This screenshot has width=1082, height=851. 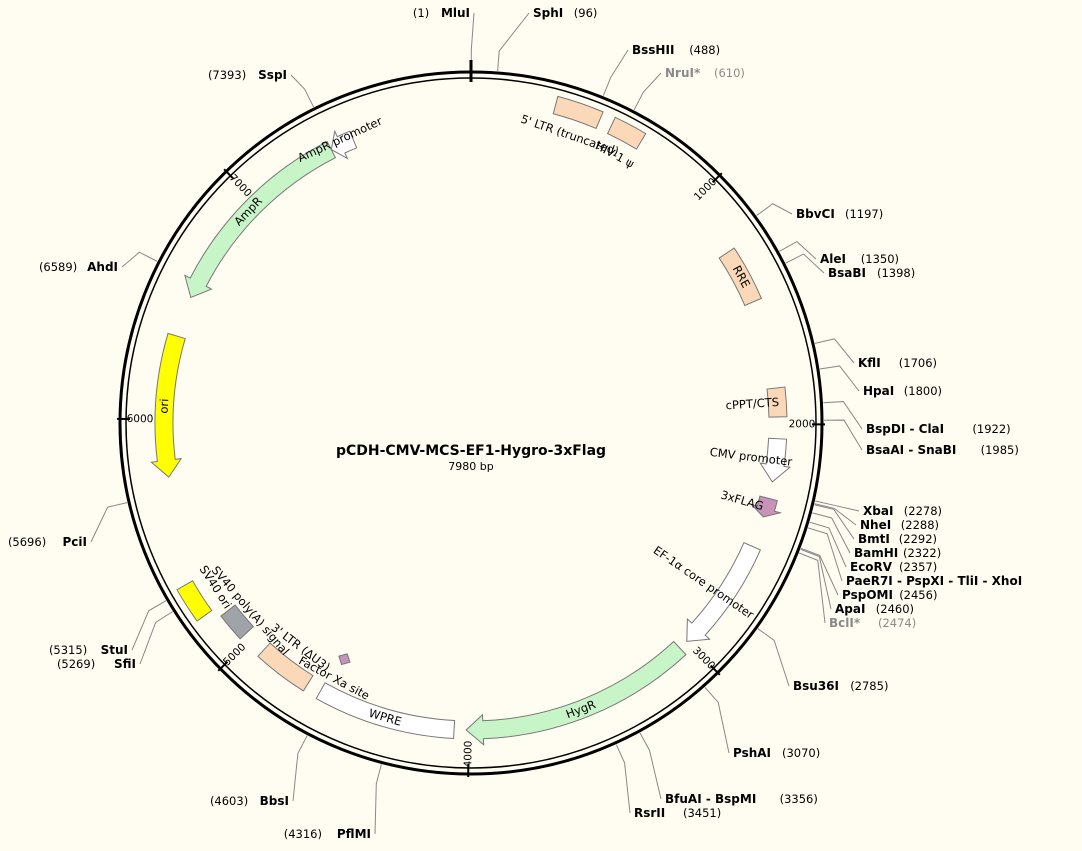 What do you see at coordinates (871, 273) in the screenshot?
I see `site-bsabi: BsaBI (1398)` at bounding box center [871, 273].